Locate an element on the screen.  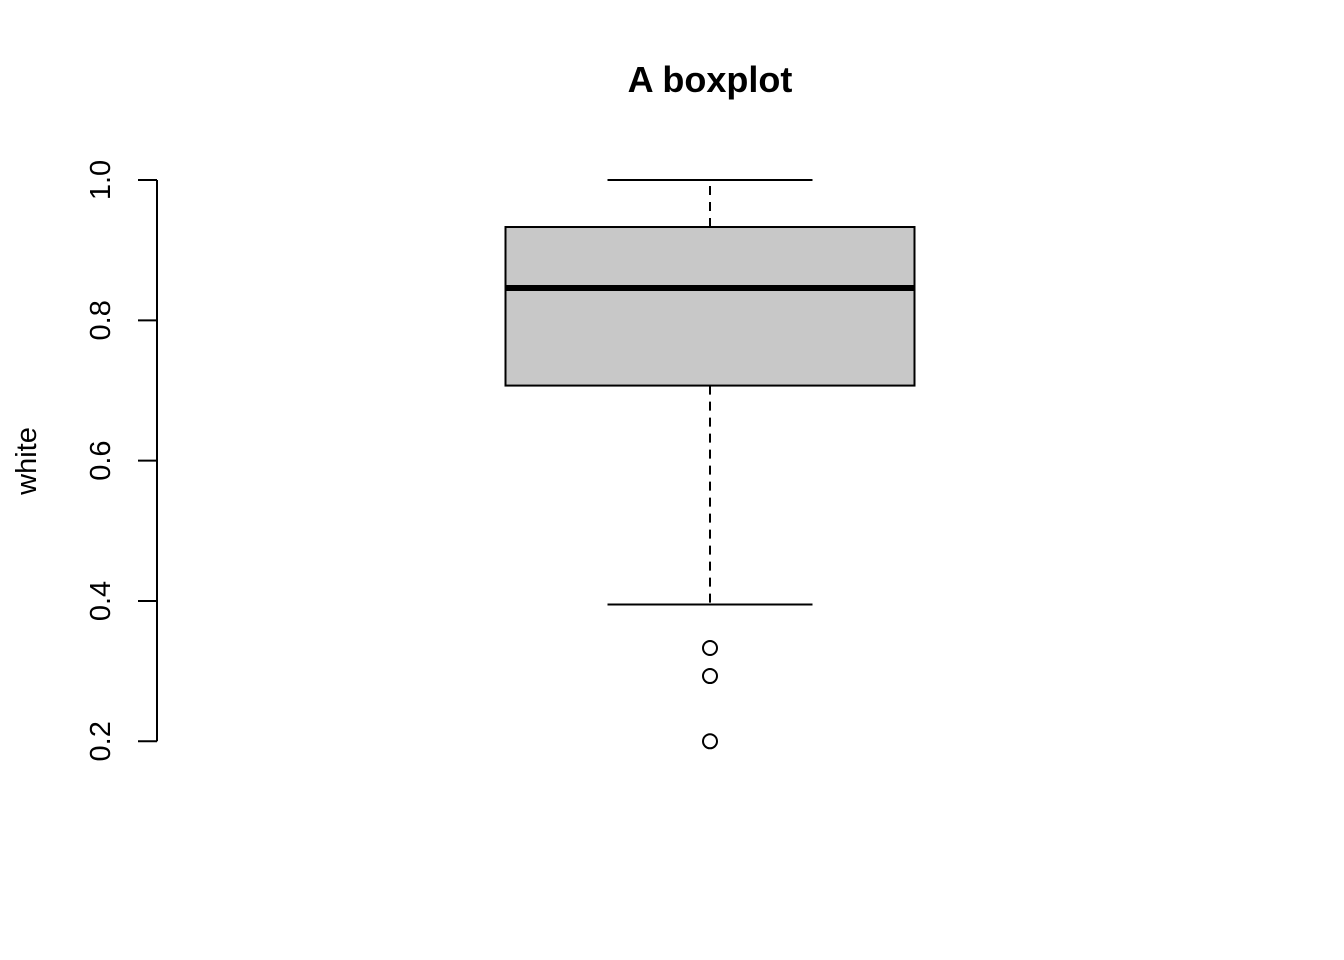
iqr-box is located at coordinates (710, 306).